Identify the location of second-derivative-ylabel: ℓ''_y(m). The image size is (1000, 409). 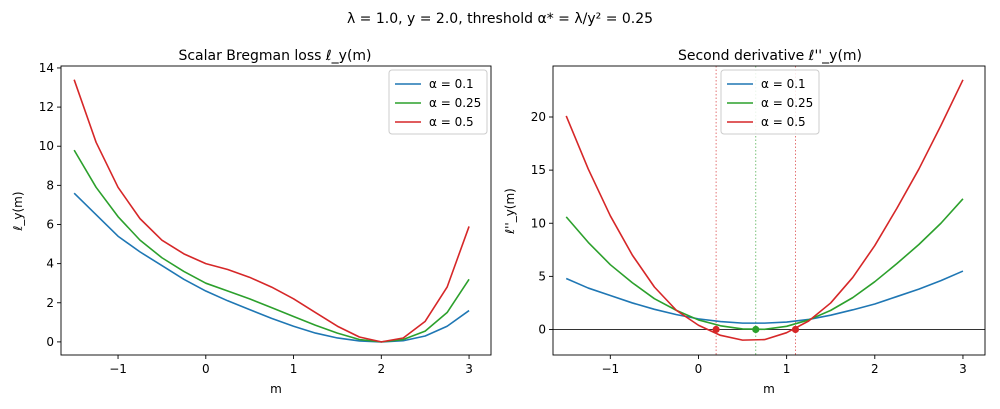
(510, 211).